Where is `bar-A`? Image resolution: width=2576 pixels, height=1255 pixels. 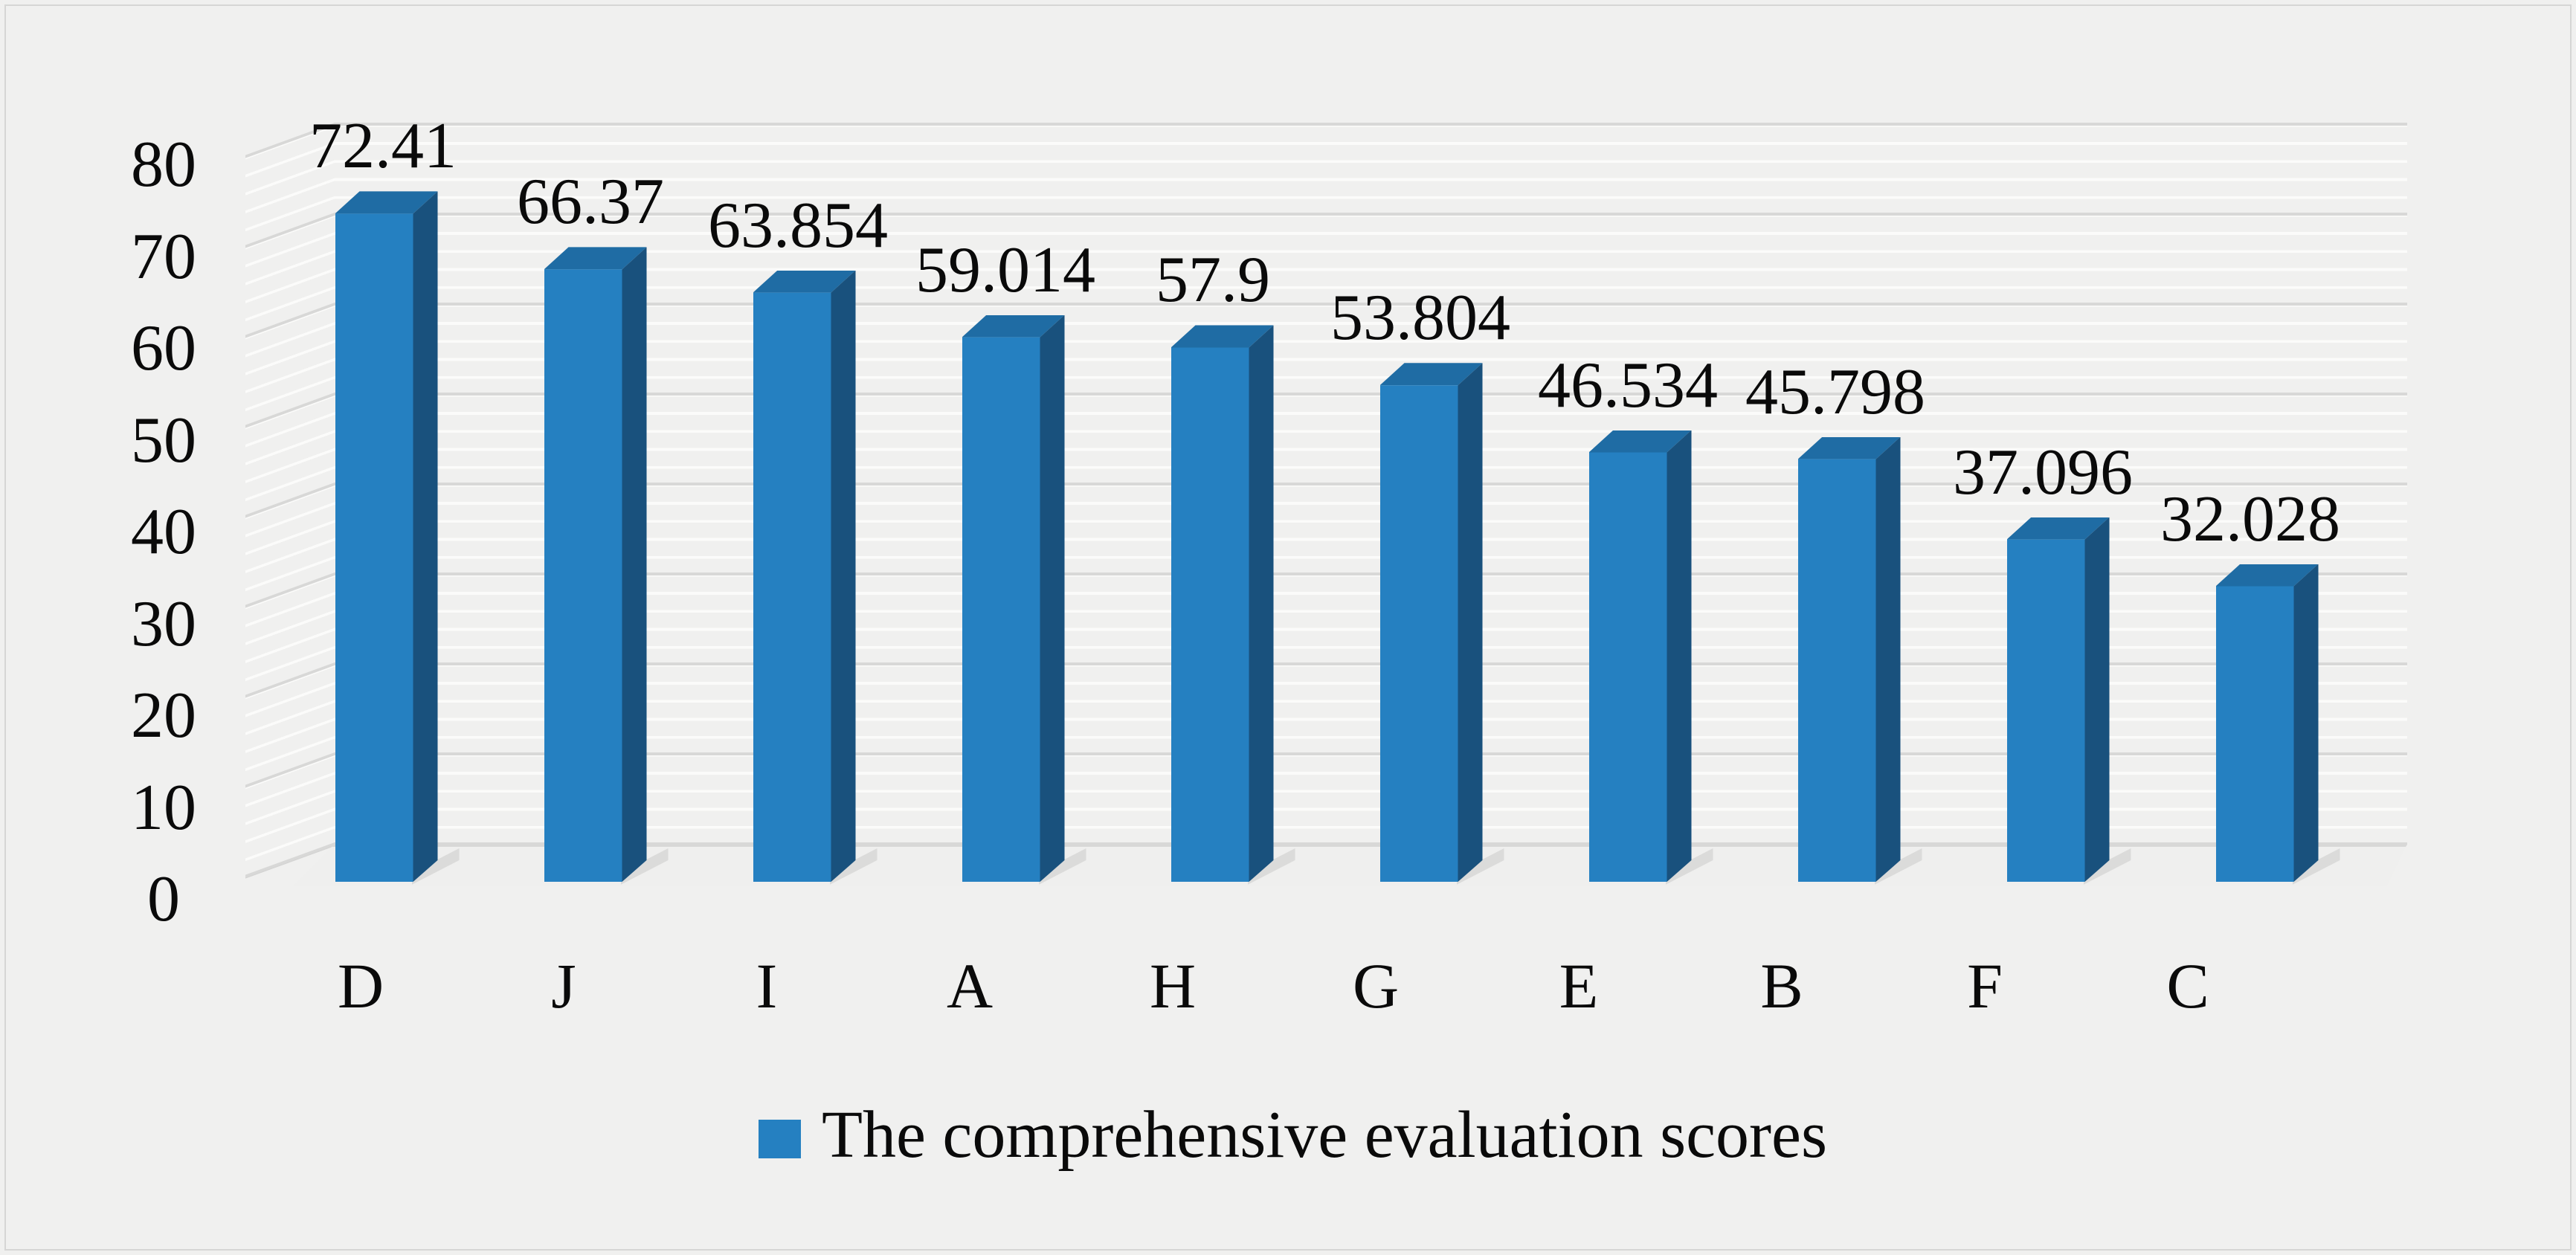
bar-A is located at coordinates (1013, 598).